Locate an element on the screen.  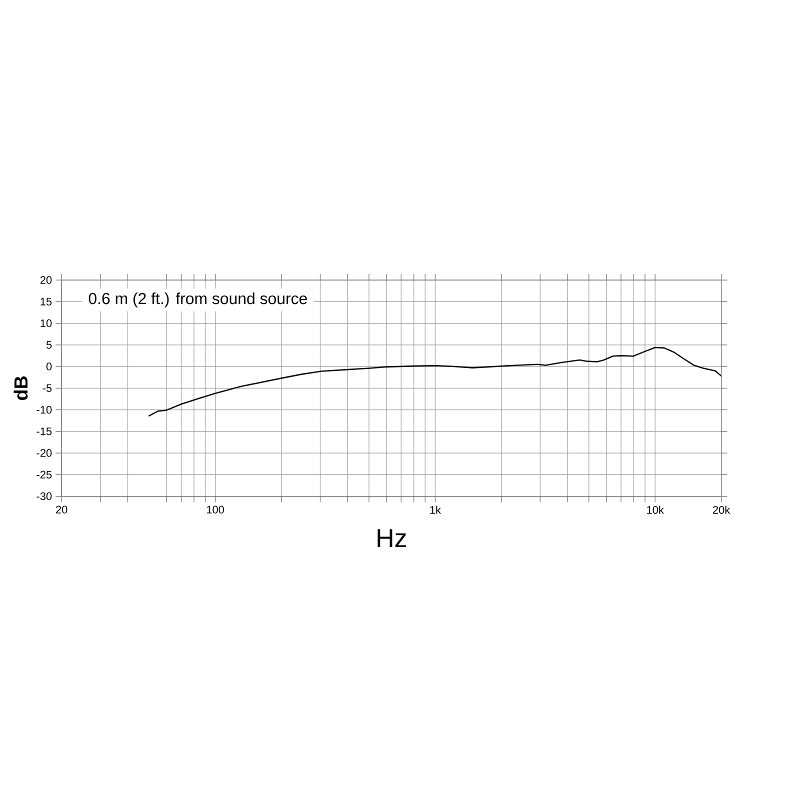
y-tick-label: -15 is located at coordinates (44, 431).